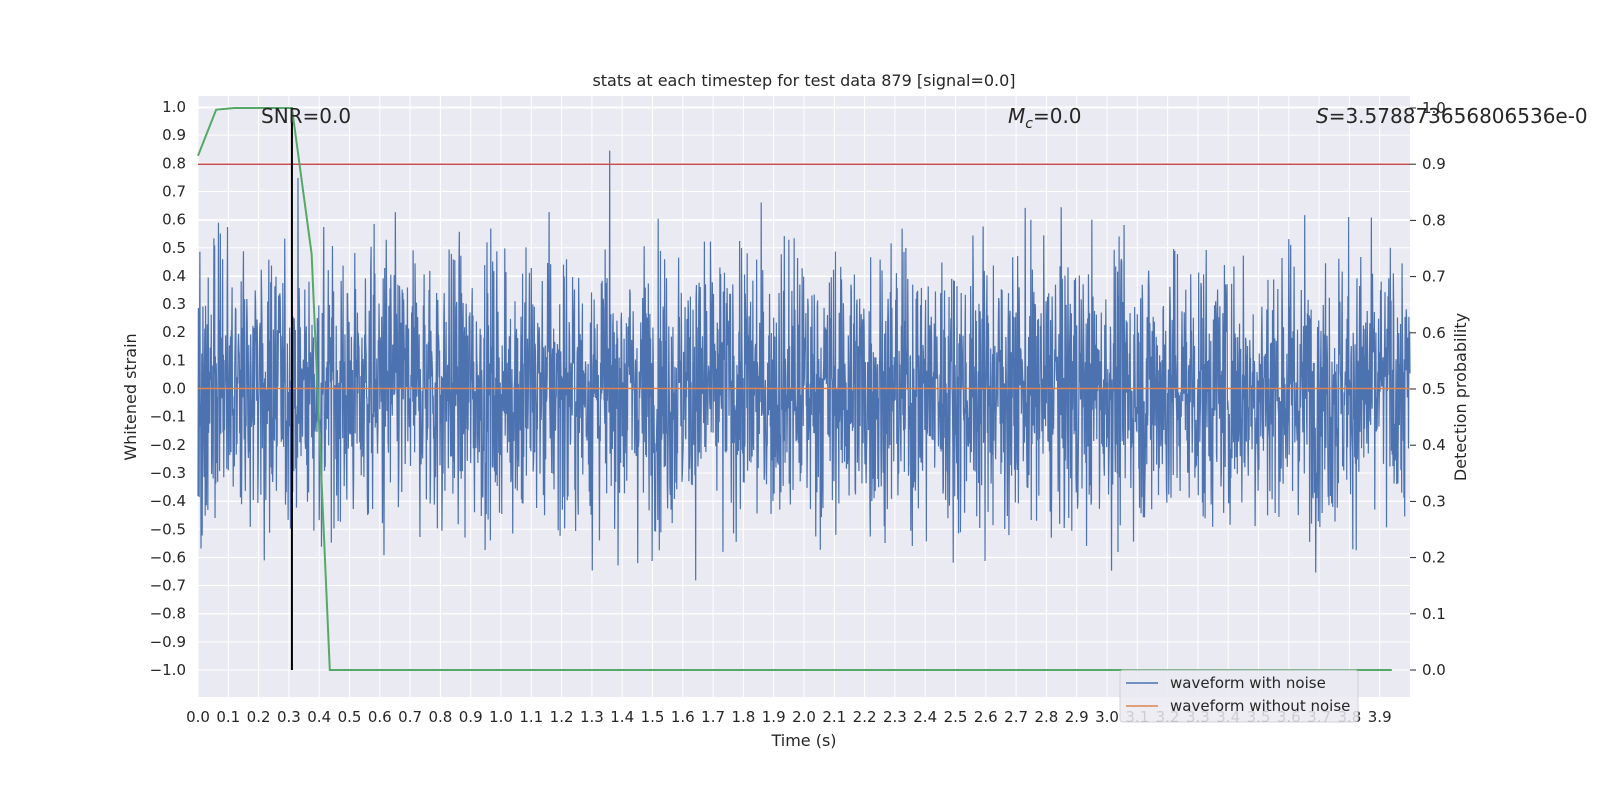 This screenshot has height=800, width=1600. Describe the element at coordinates (501, 717) in the screenshot. I see `x-tick-label: 1.0` at that location.